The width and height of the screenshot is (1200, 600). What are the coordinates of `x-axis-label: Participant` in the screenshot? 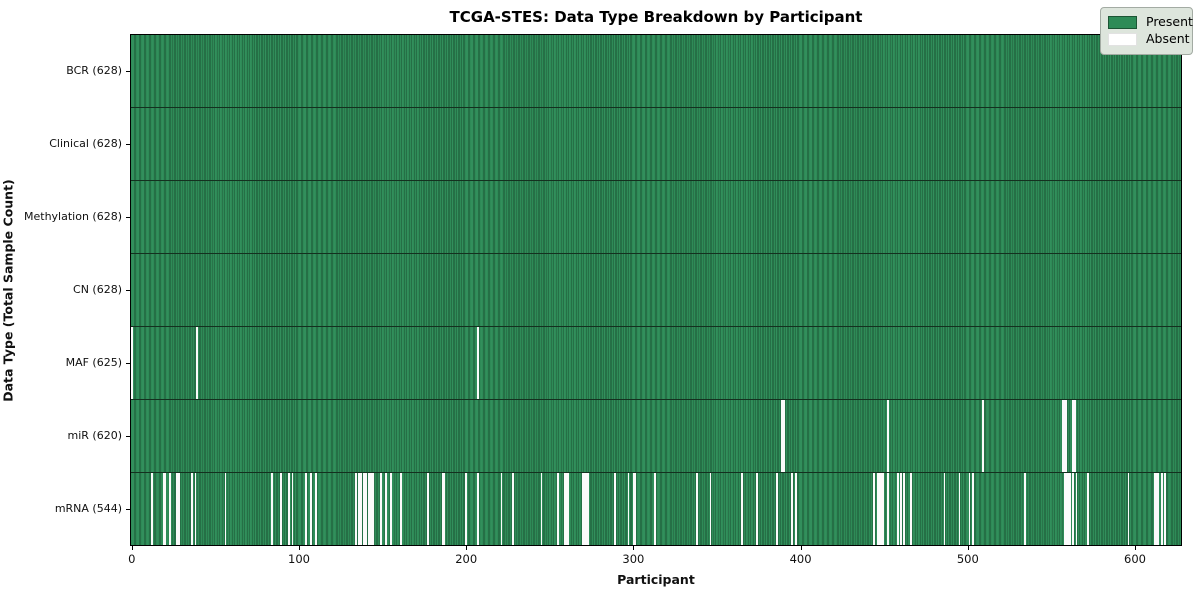 It's located at (656, 579).